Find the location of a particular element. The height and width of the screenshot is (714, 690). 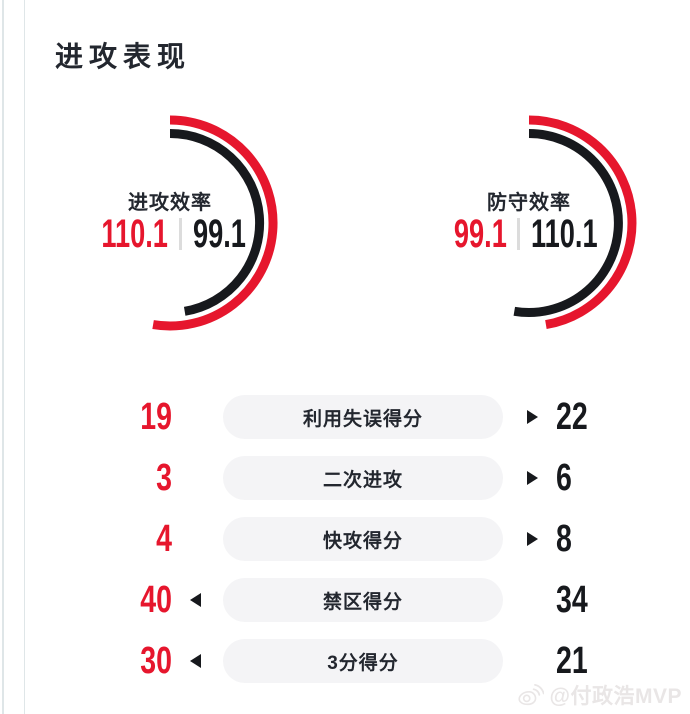

stat-row-three-point: 30 3分得分 21 is located at coordinates (345, 661).